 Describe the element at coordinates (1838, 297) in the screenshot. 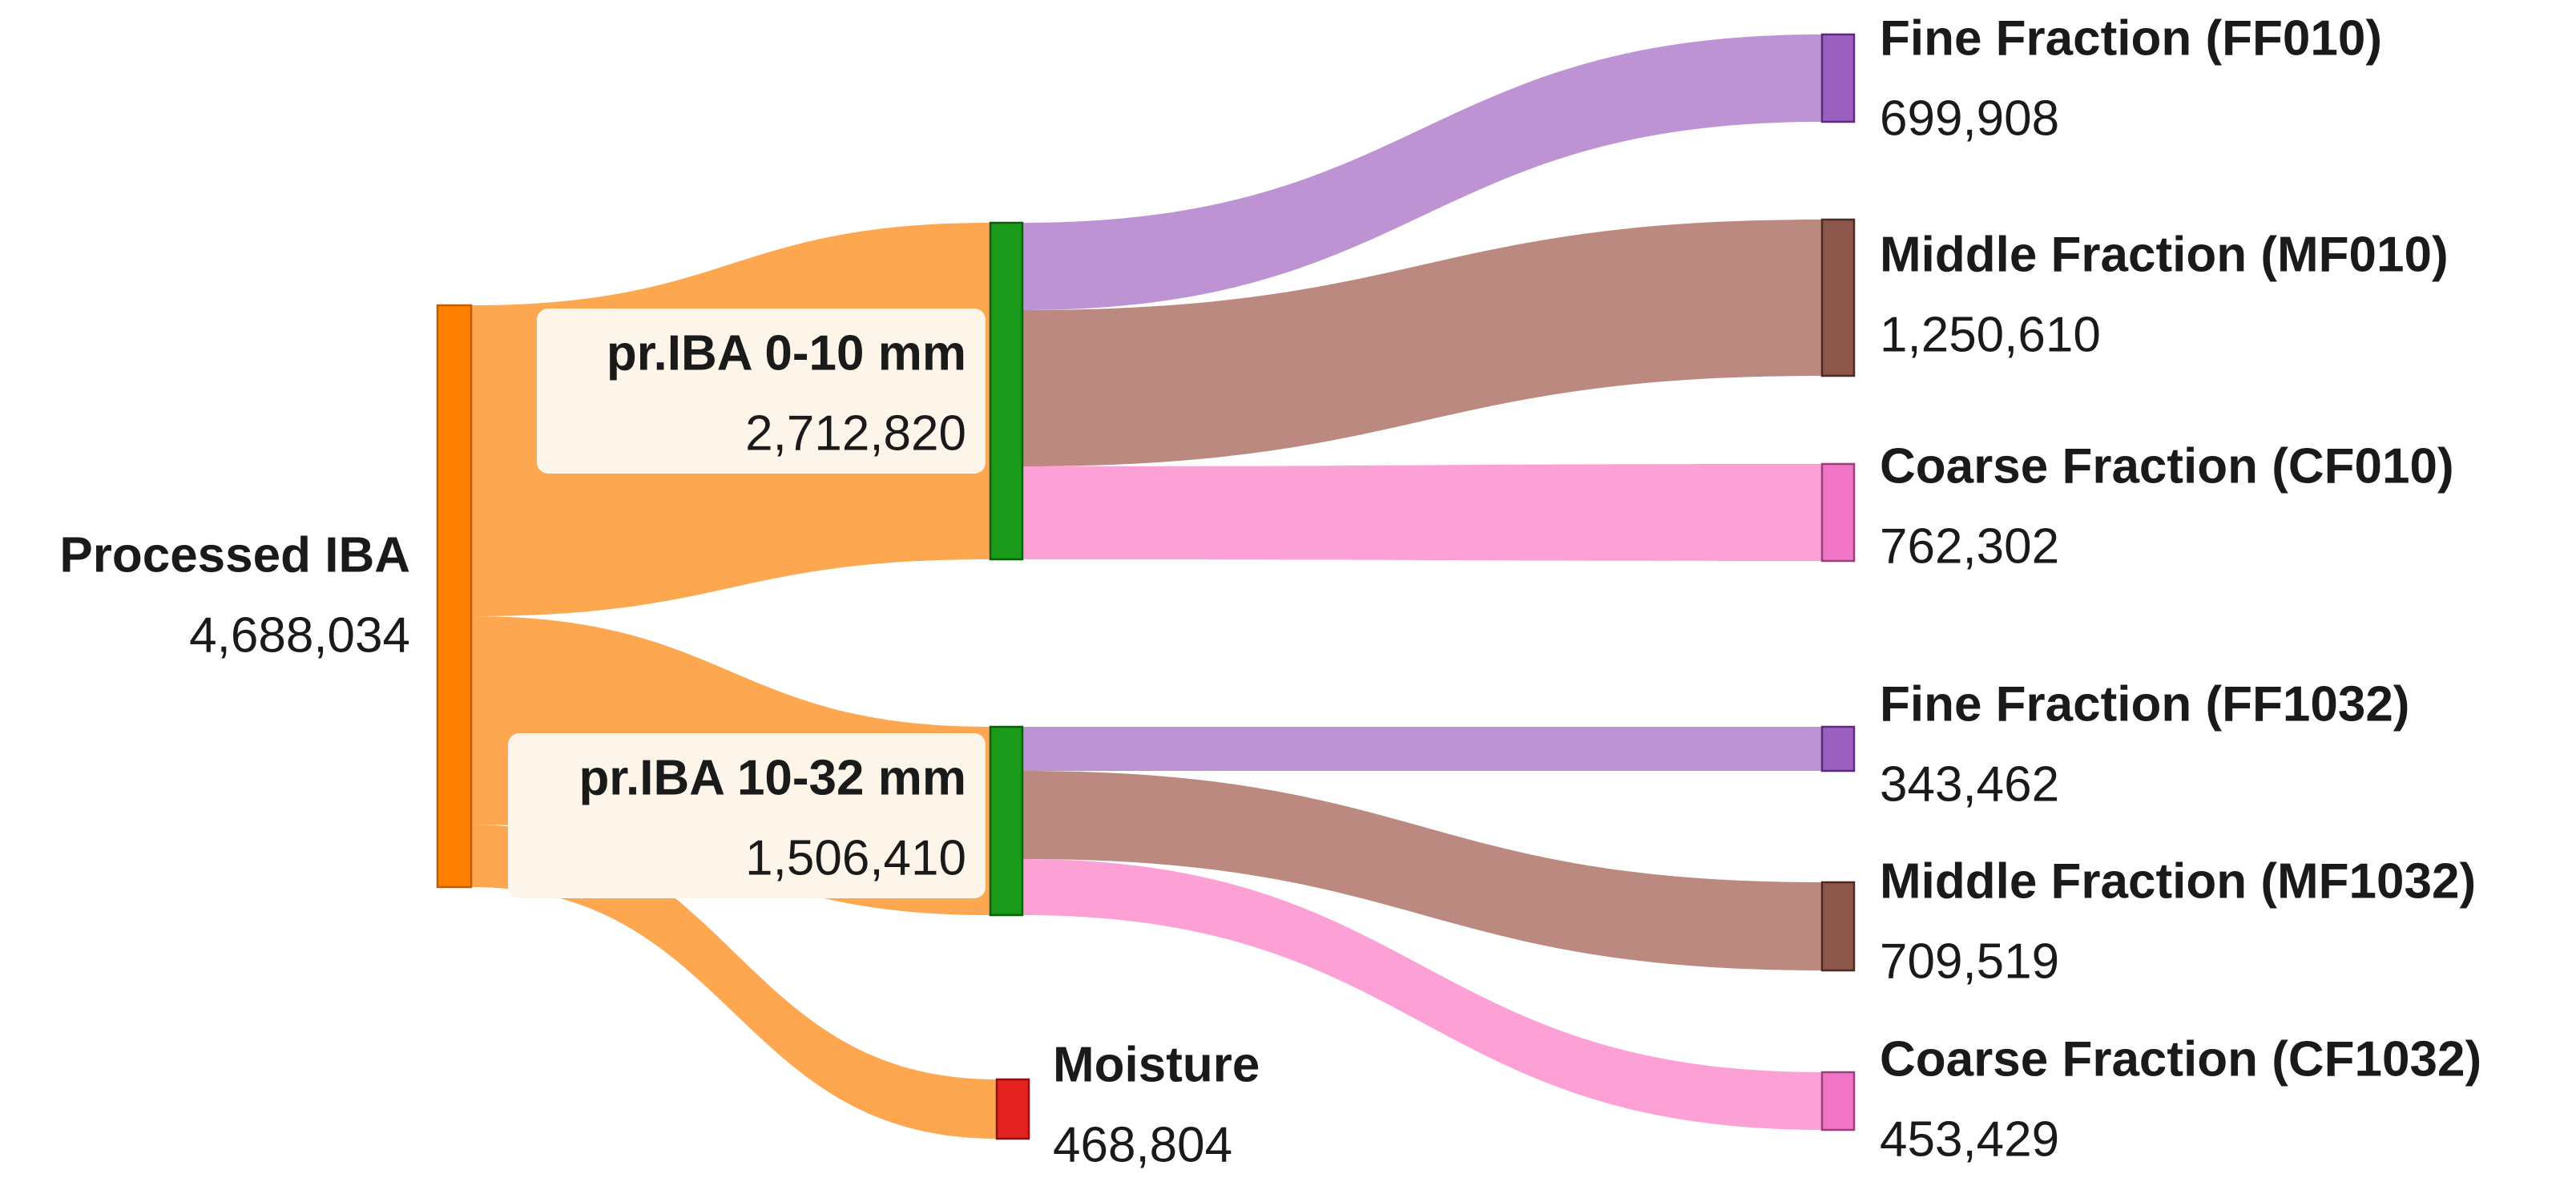

I see `node-bar-mf010` at that location.